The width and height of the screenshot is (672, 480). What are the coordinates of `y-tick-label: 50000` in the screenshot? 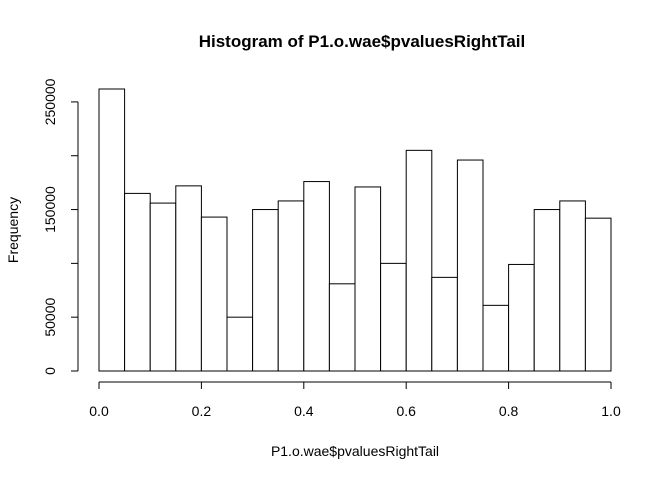 It's located at (50, 317).